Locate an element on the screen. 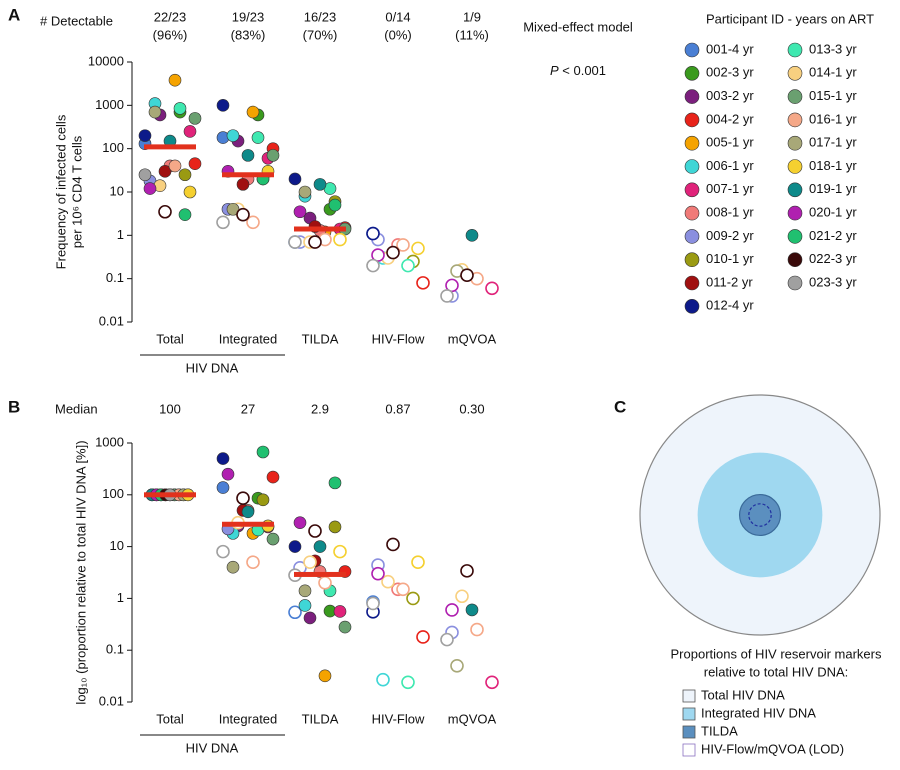 The height and width of the screenshot is (770, 900). detectable-count: 22/23 is located at coordinates (170, 16).